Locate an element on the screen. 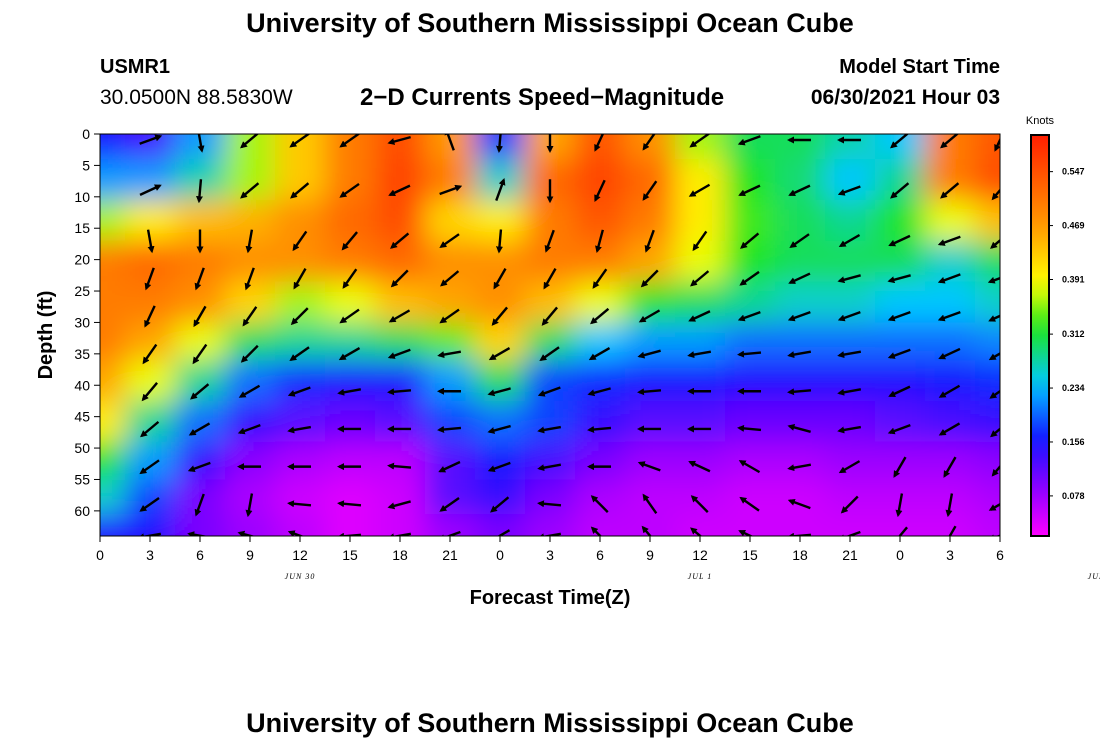  colorbar-unit: Knots is located at coordinates (1040, 121).